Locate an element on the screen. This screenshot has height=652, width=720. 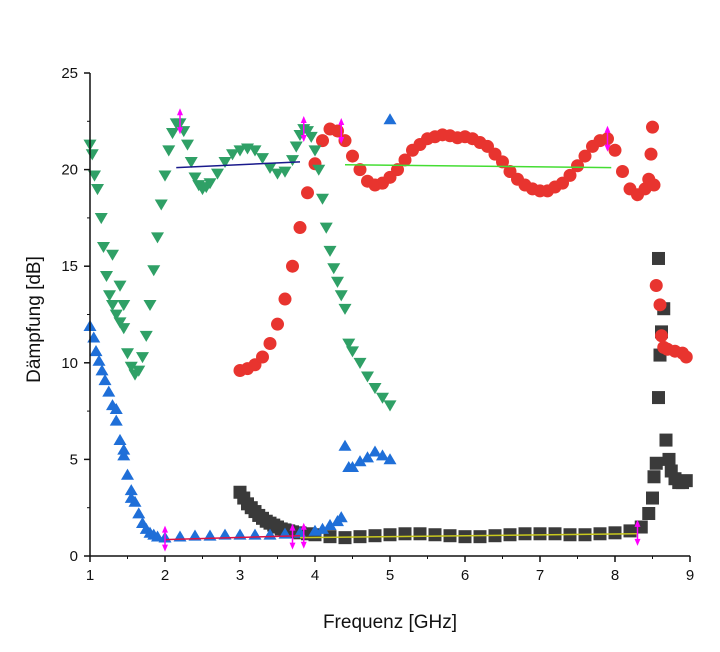
x-tick-label: 1 is located at coordinates (90, 575).